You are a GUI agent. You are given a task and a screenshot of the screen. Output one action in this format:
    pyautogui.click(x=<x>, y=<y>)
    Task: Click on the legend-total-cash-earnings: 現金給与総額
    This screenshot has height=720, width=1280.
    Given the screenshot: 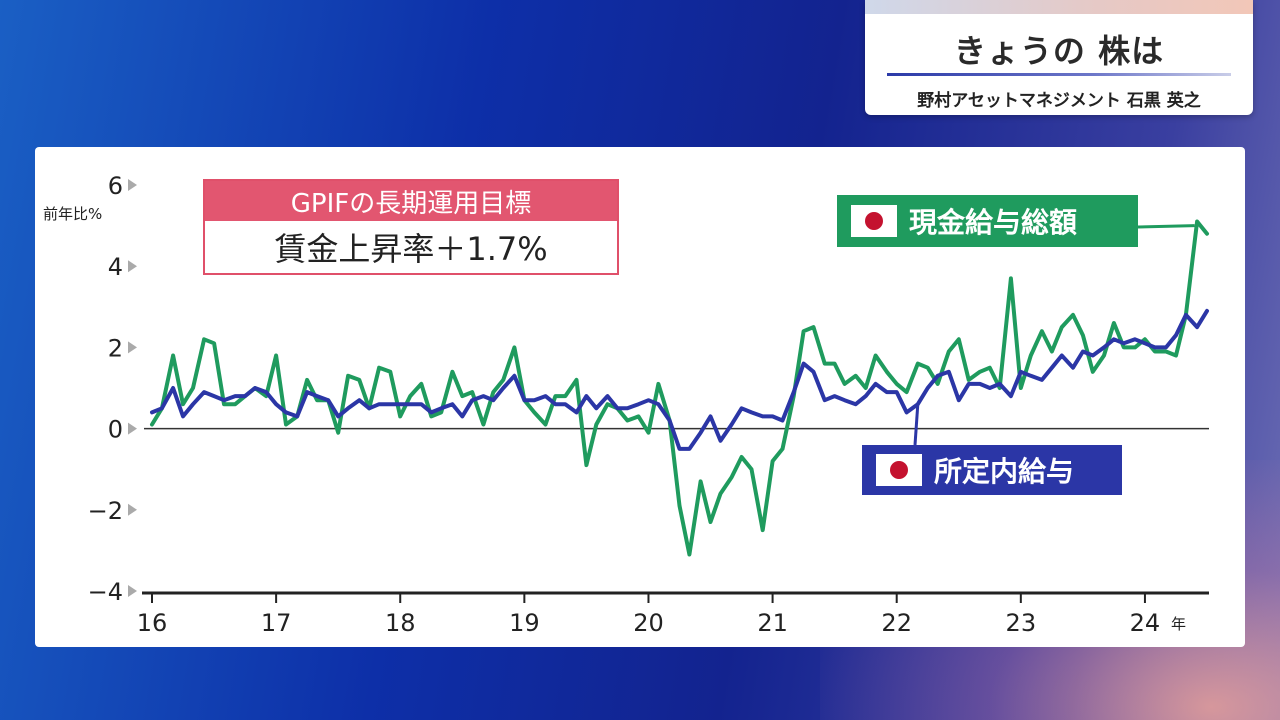 What is the action you would take?
    pyautogui.click(x=987, y=221)
    